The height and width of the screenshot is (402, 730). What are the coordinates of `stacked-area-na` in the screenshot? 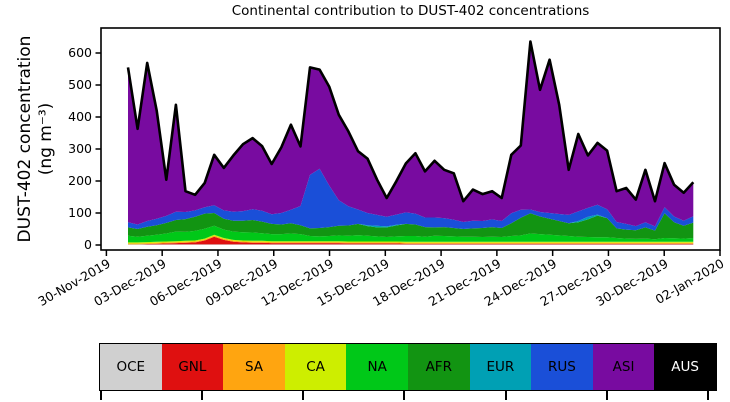 It's located at (411, 234).